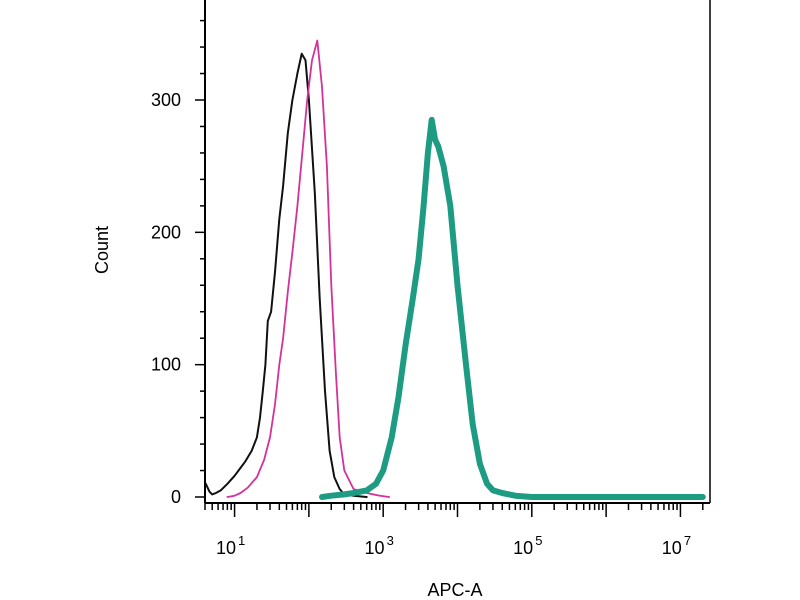  Describe the element at coordinates (102, 250) in the screenshot. I see `y-axis-title: Count` at that location.